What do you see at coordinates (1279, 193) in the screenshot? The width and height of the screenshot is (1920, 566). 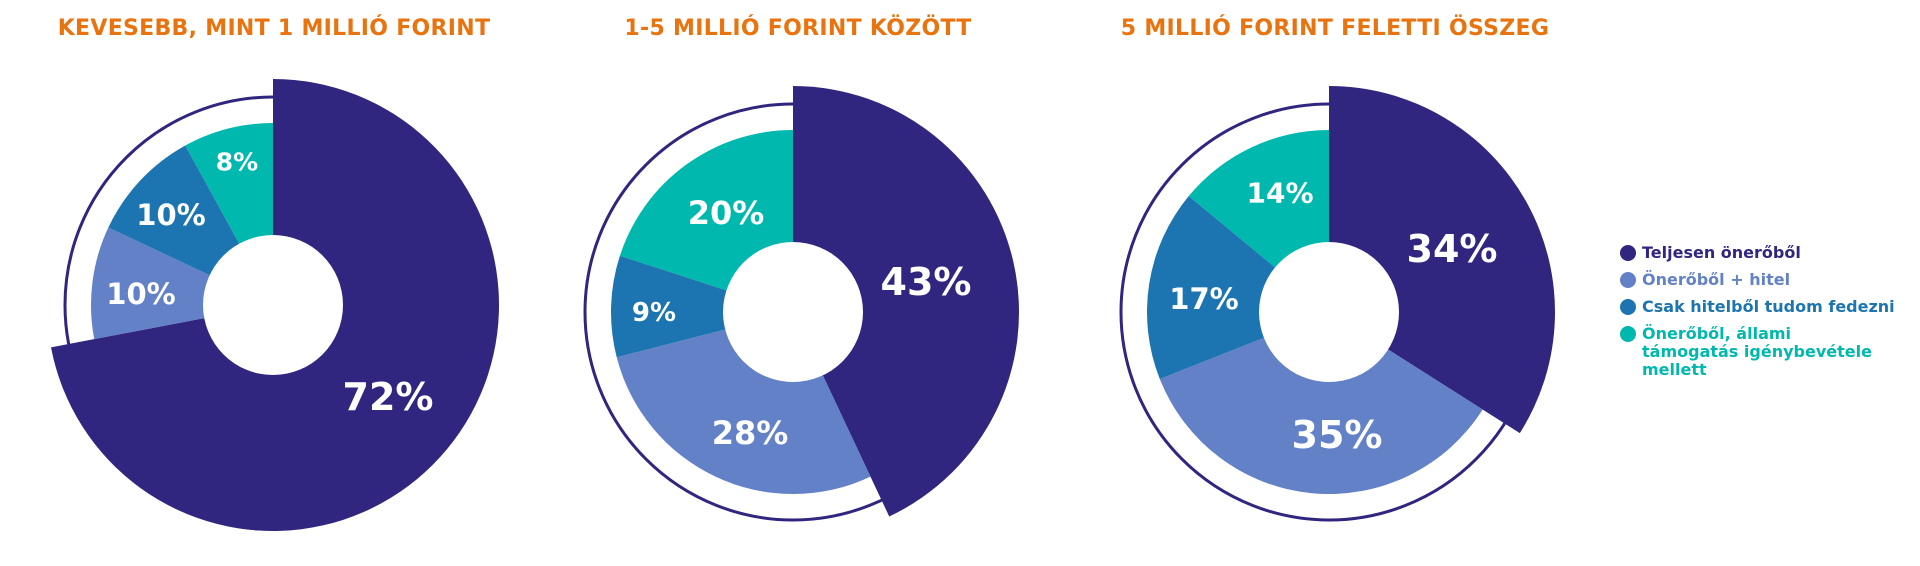 I see `data-label: 14%` at bounding box center [1279, 193].